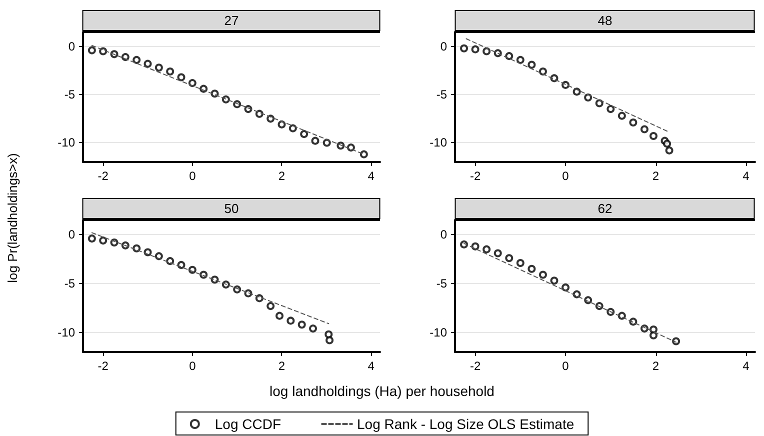 This screenshot has height=436, width=764. I want to click on legend-label: Log Rank - Log Size OLS Estimate, so click(465, 424).